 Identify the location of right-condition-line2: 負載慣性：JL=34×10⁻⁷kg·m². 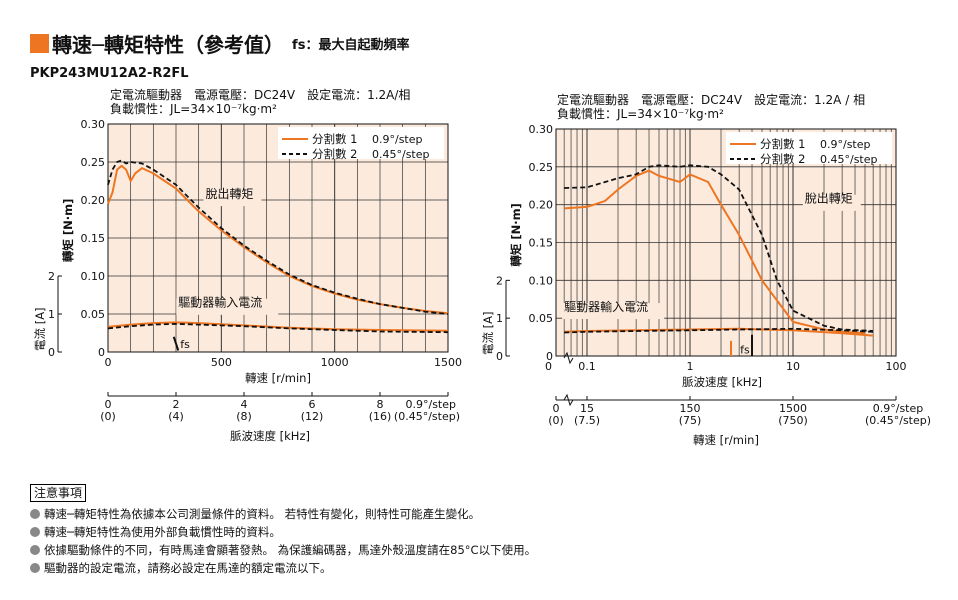
(640, 114).